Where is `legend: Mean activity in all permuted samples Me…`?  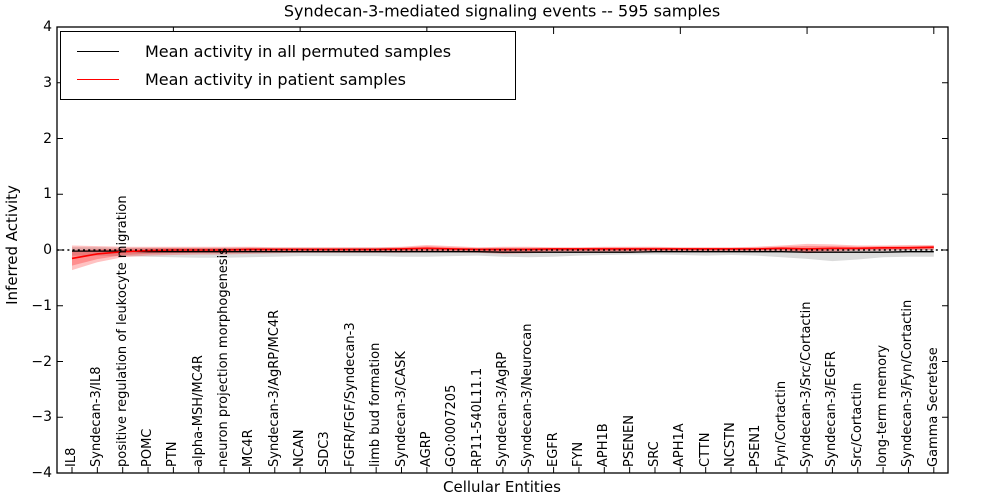
legend: Mean activity in all permuted samples Me… is located at coordinates (288, 65).